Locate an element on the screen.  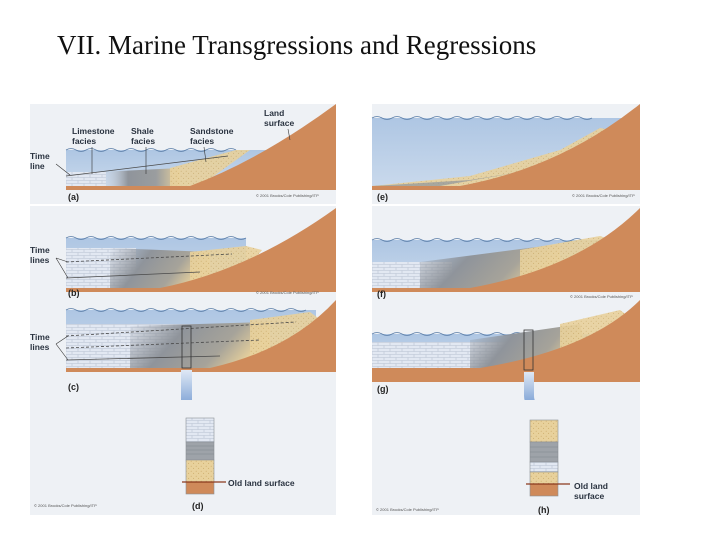
panel-label-f: (f) is located at coordinates (381, 294).